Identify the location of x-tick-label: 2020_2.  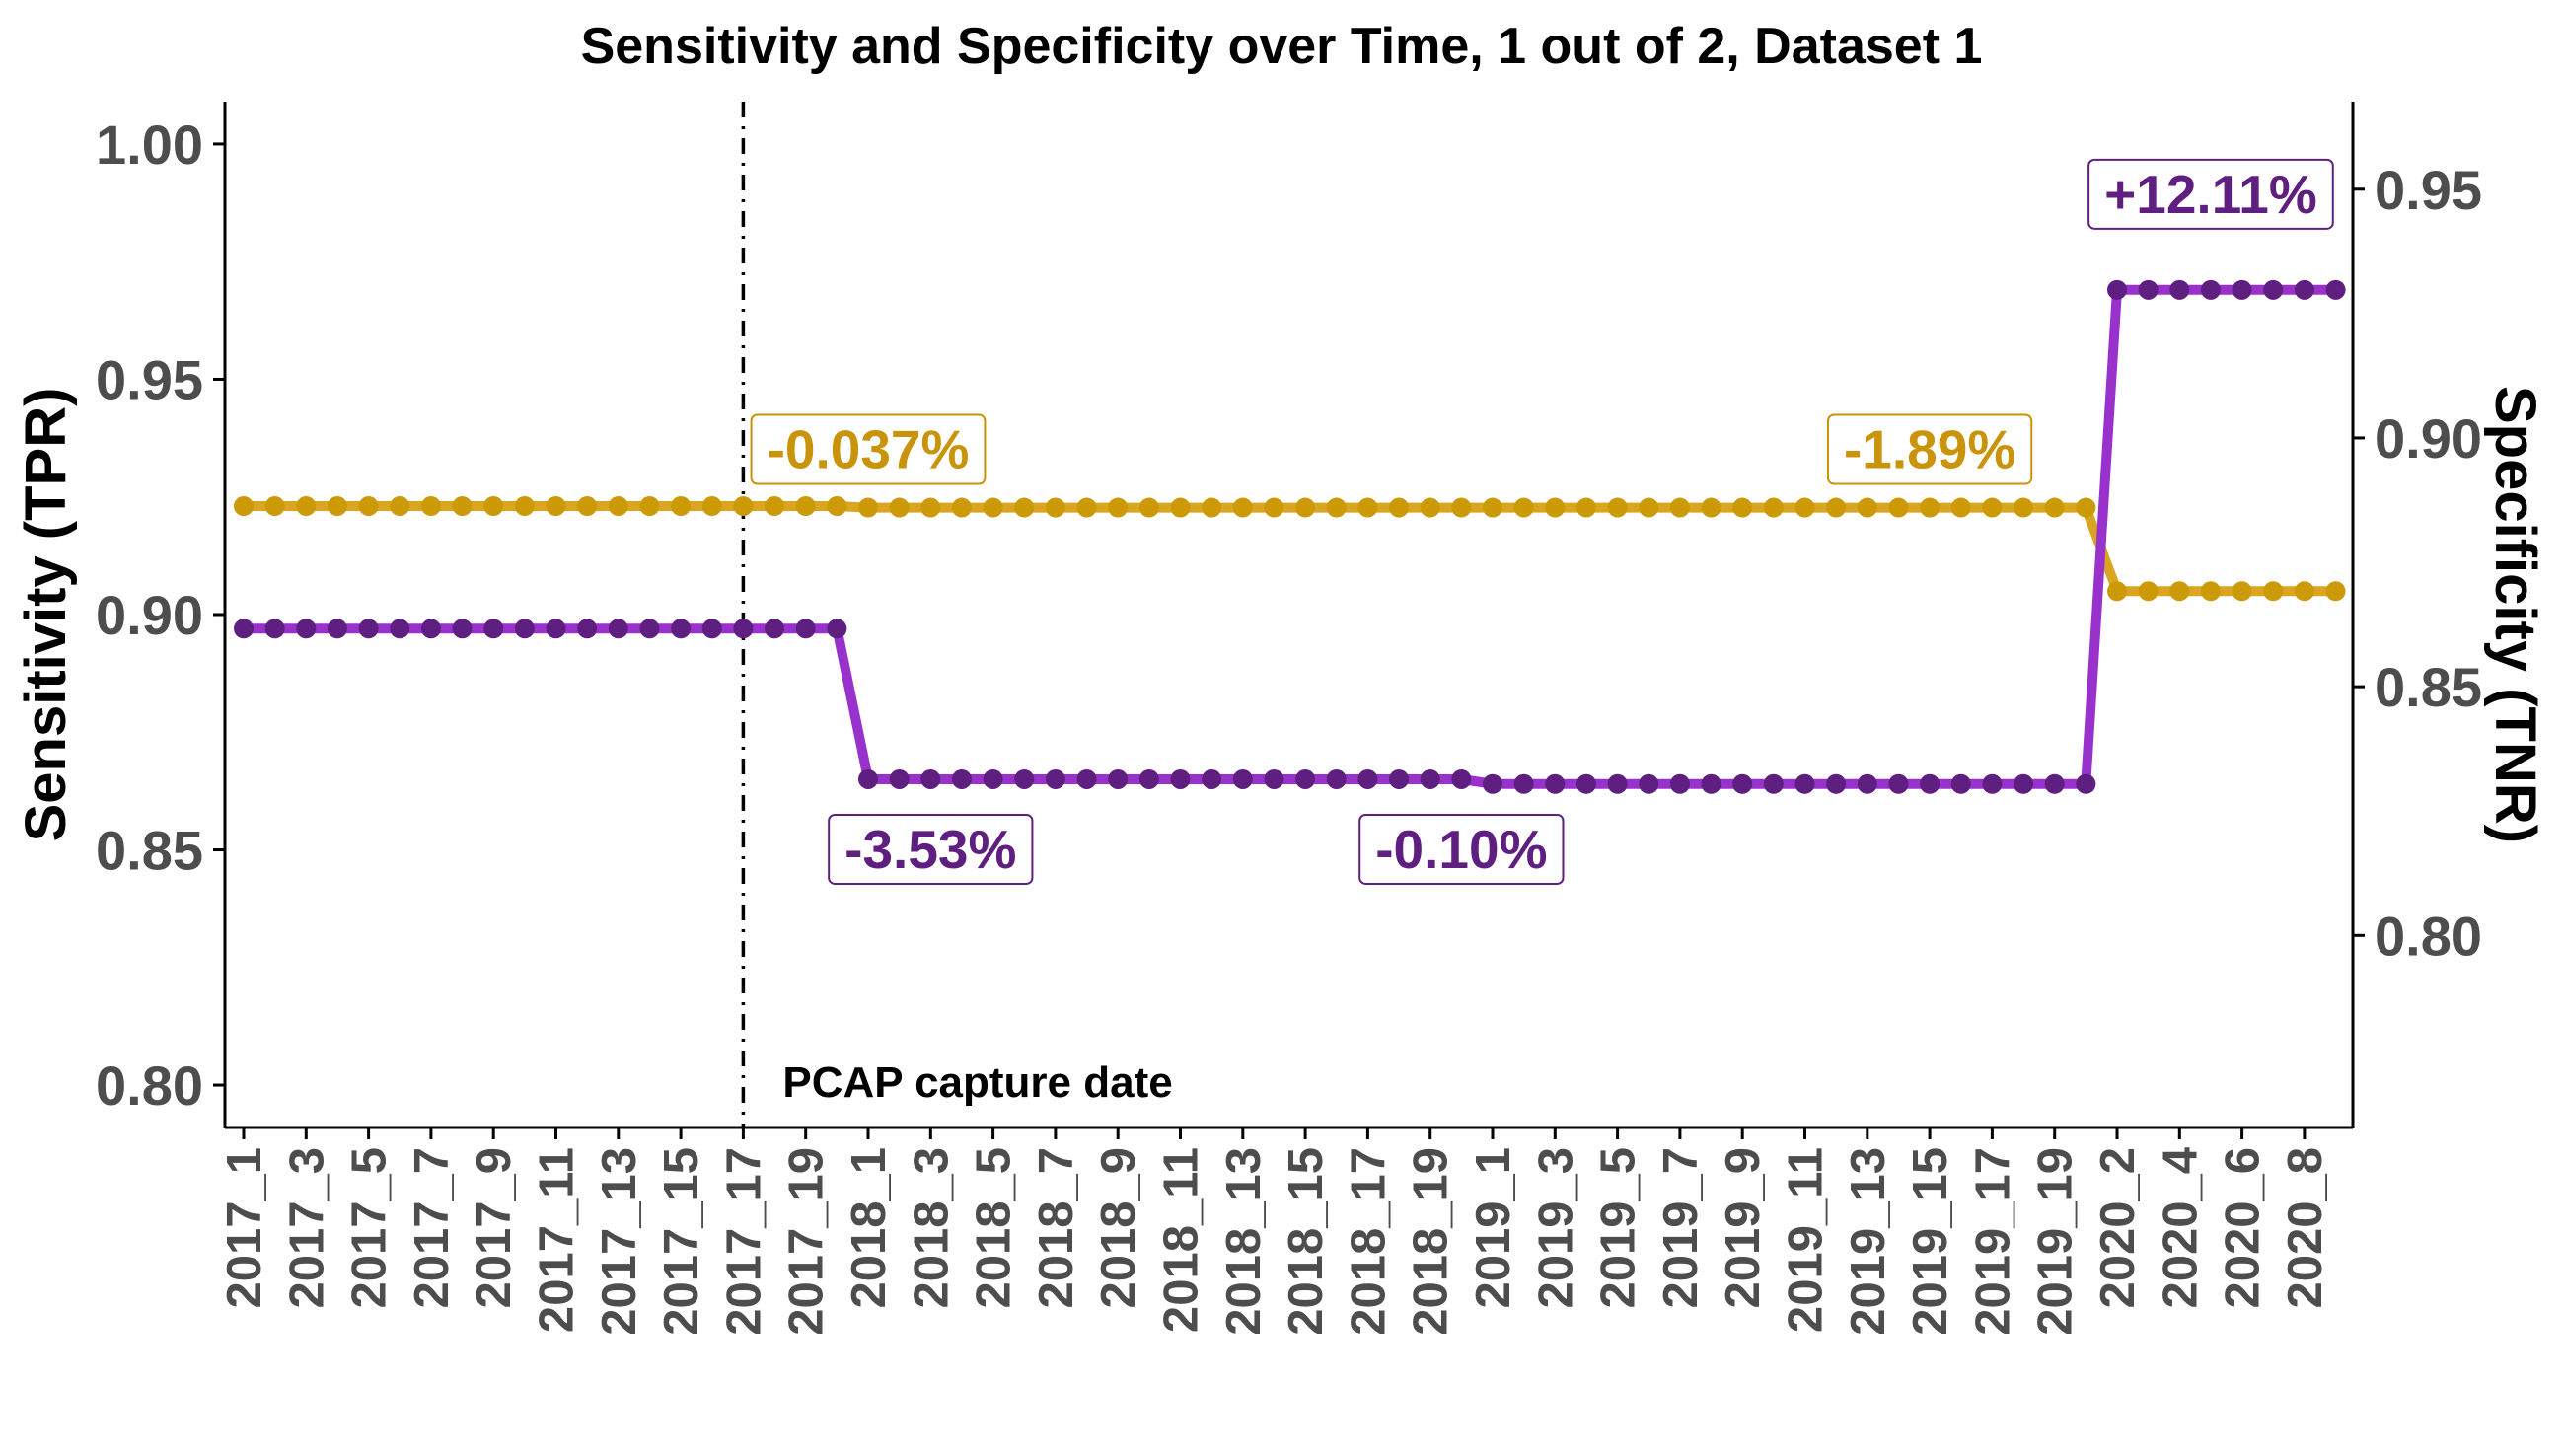
(2118, 1228).